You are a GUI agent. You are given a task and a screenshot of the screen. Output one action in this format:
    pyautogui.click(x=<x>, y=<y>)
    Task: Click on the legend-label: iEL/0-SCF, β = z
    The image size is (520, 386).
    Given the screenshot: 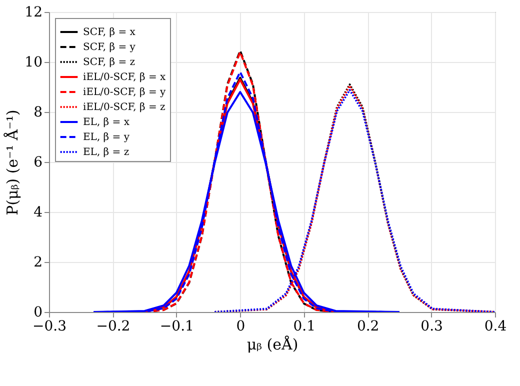 What is the action you would take?
    pyautogui.click(x=124, y=107)
    